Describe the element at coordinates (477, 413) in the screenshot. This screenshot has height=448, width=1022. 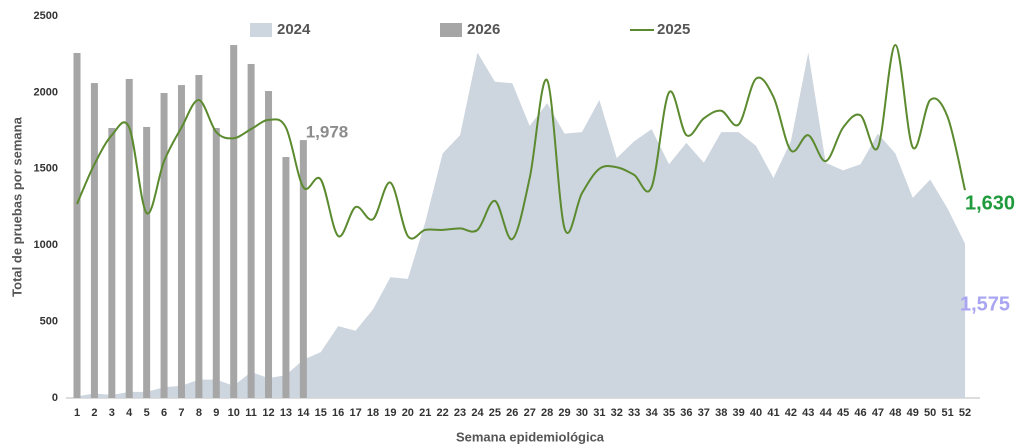
I see `x-tick-label: 24` at that location.